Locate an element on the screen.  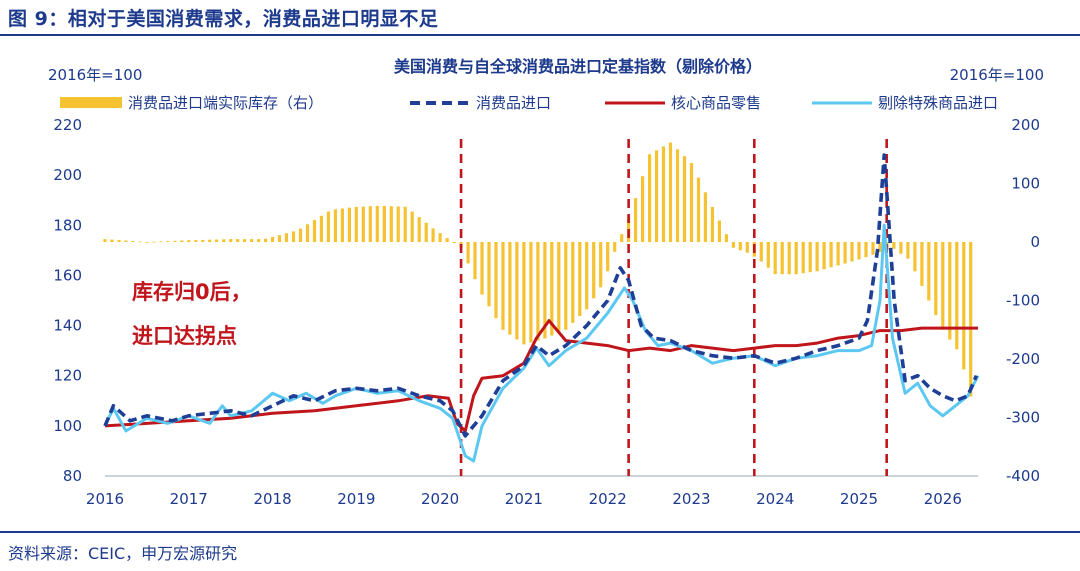
right-tick-label: 0 is located at coordinates (1035, 242).